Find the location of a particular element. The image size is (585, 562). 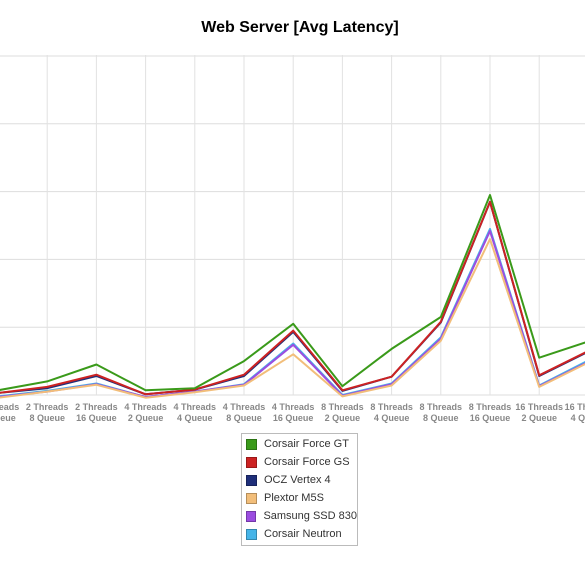

x-tick-label: 8 Threads 2 Queue is located at coordinates (342, 412).